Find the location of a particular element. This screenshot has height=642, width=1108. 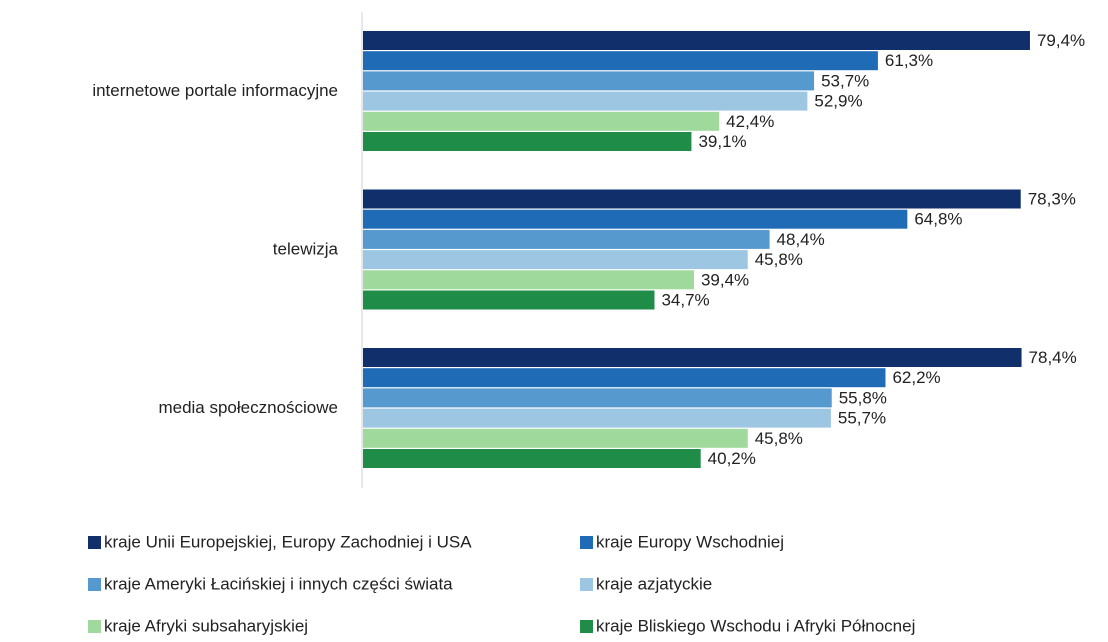

data-label: 40,2% is located at coordinates (732, 458).